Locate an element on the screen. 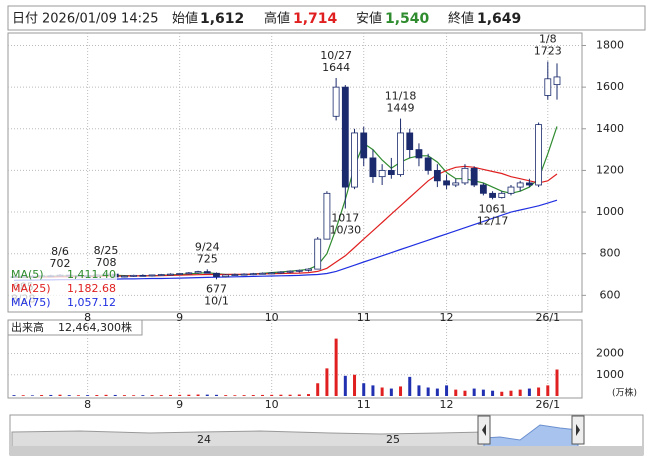 The width and height of the screenshot is (653, 470). x-tick-label: 26/1 is located at coordinates (547, 317).